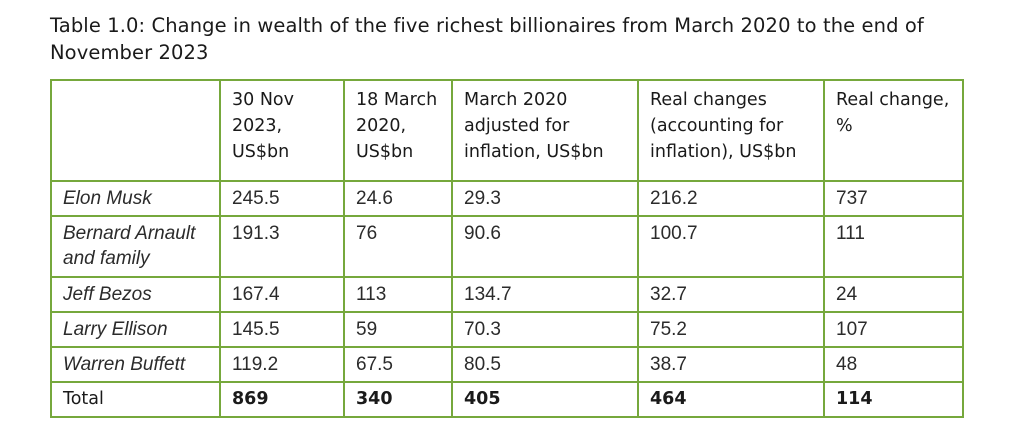 Image resolution: width=1024 pixels, height=431 pixels. Describe the element at coordinates (893, 294) in the screenshot. I see `value-real-change-pct: 24` at that location.